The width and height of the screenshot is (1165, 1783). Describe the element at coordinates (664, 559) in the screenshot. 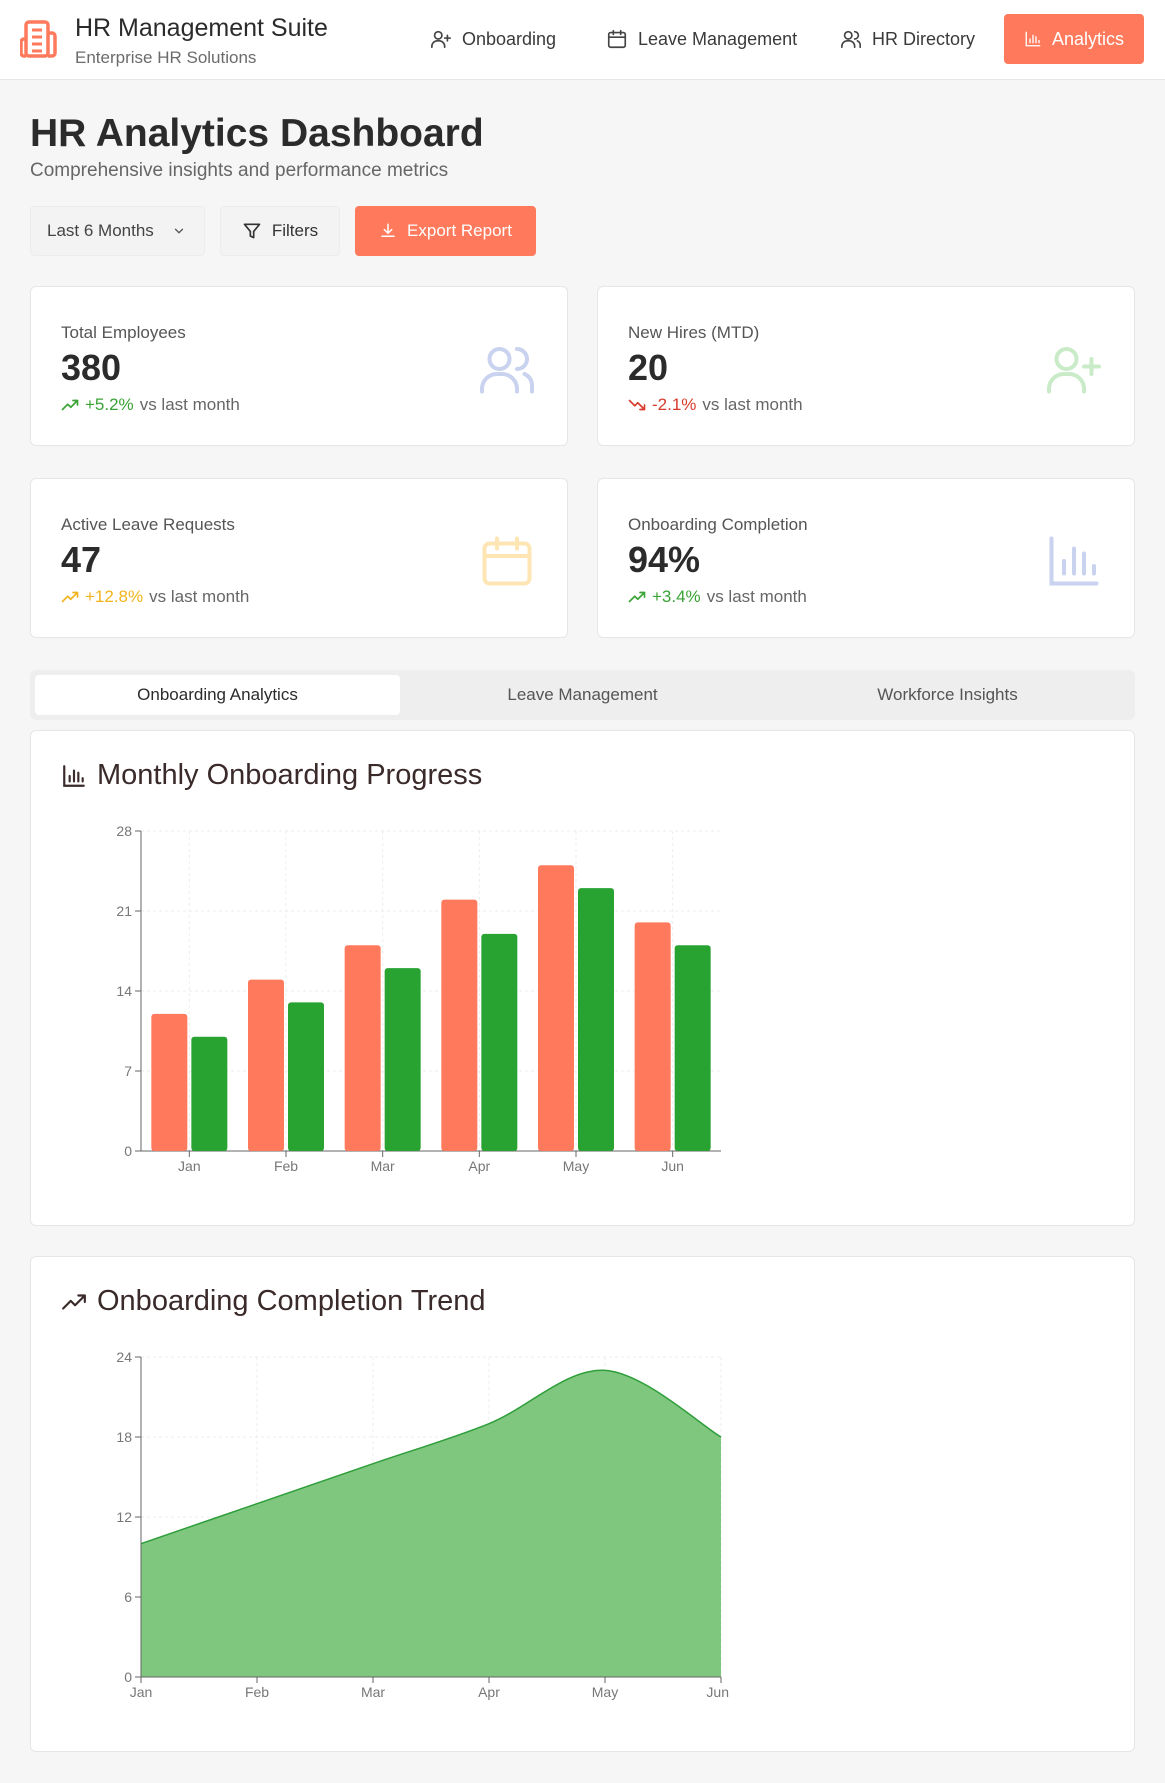

I see `stat-value: 94%` at that location.